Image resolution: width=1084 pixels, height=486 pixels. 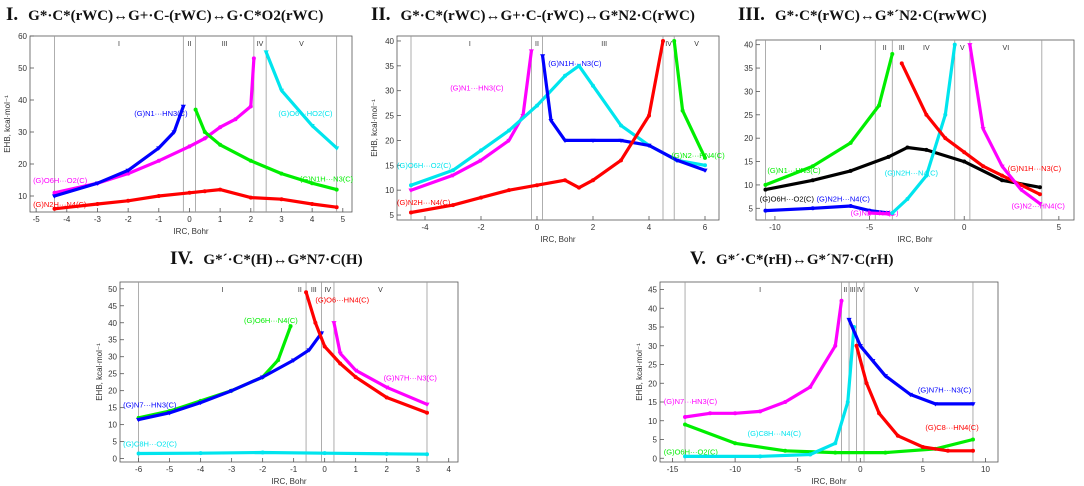 I want to click on y-axis-label: EHB, kcal·mol⁻¹, so click(x=374, y=128).